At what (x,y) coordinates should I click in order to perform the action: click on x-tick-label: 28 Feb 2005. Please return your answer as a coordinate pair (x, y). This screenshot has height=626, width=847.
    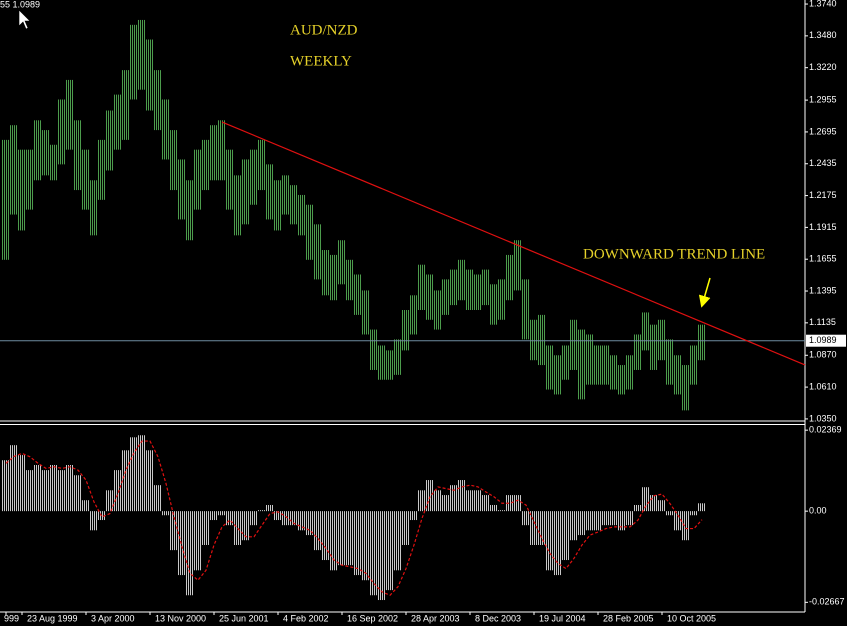
    Looking at the image, I should click on (628, 618).